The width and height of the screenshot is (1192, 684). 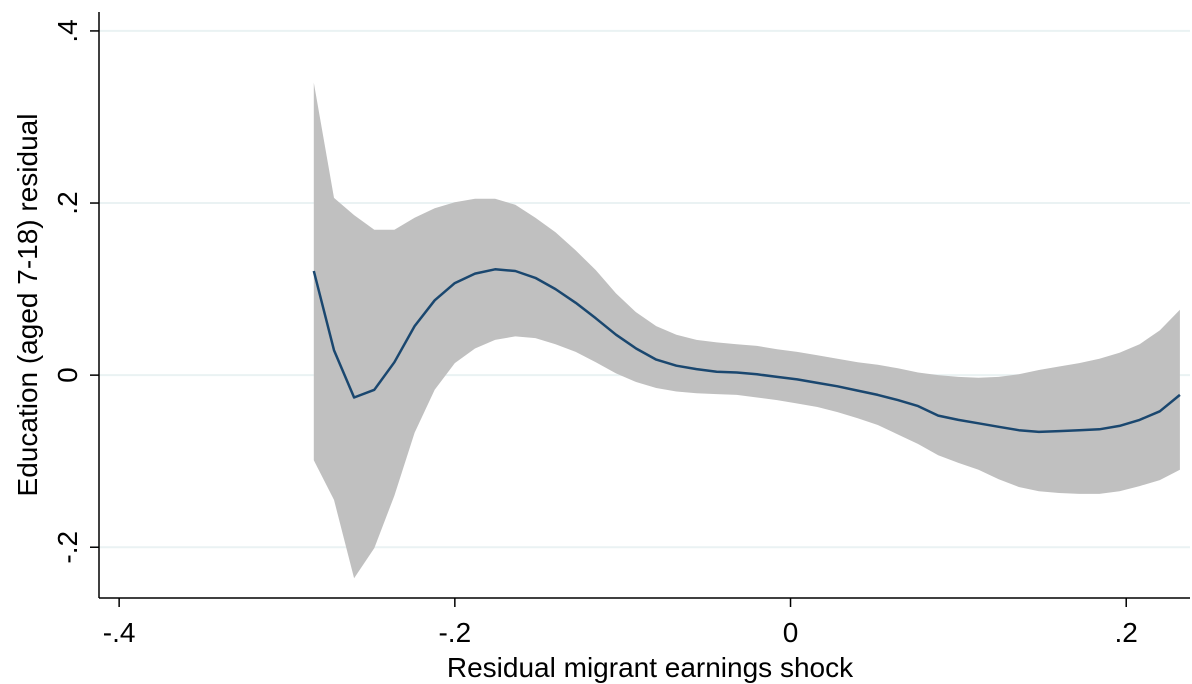 What do you see at coordinates (67, 202) in the screenshot?
I see `y-tick-label: .2` at bounding box center [67, 202].